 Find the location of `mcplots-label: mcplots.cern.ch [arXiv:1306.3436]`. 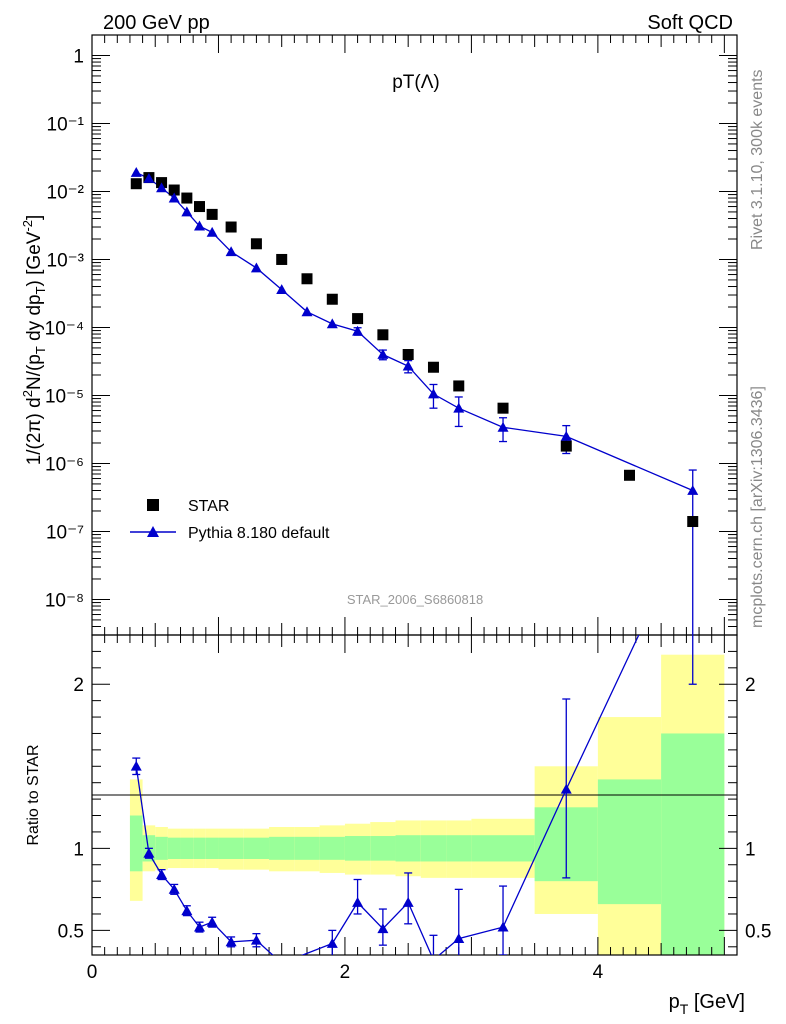

mcplots-label: mcplots.cern.ch [arXiv:1306.3436] is located at coordinates (757, 507).